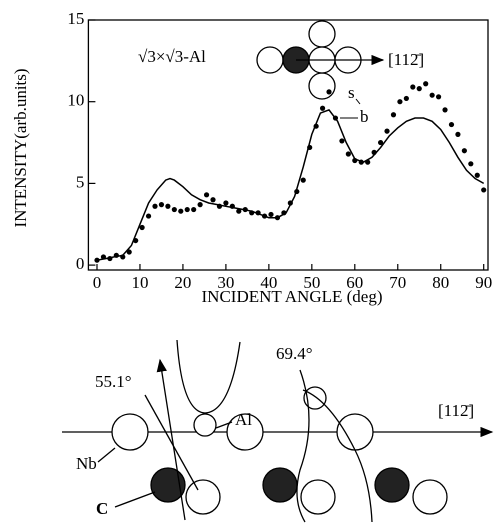  I want to click on atom-label: C, so click(102, 508).